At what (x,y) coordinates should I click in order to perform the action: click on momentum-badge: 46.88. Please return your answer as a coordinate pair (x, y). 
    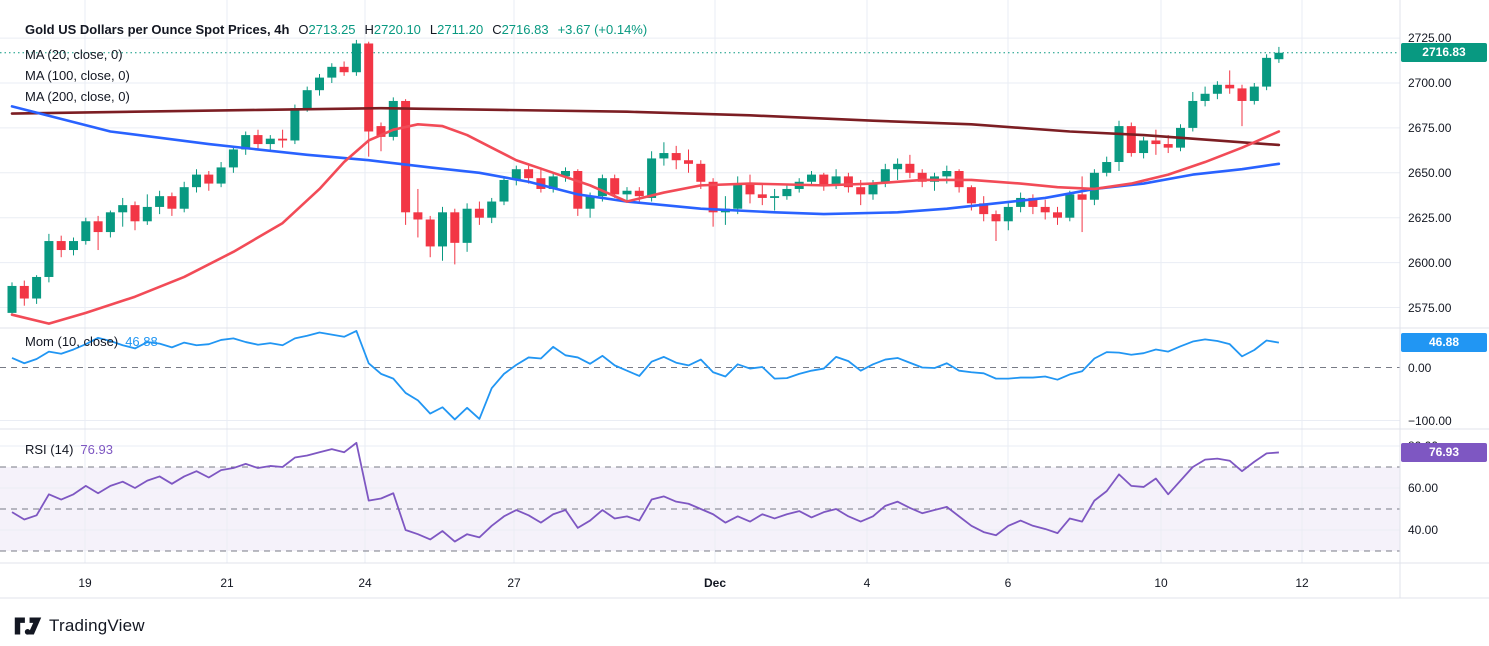
    Looking at the image, I should click on (1444, 343).